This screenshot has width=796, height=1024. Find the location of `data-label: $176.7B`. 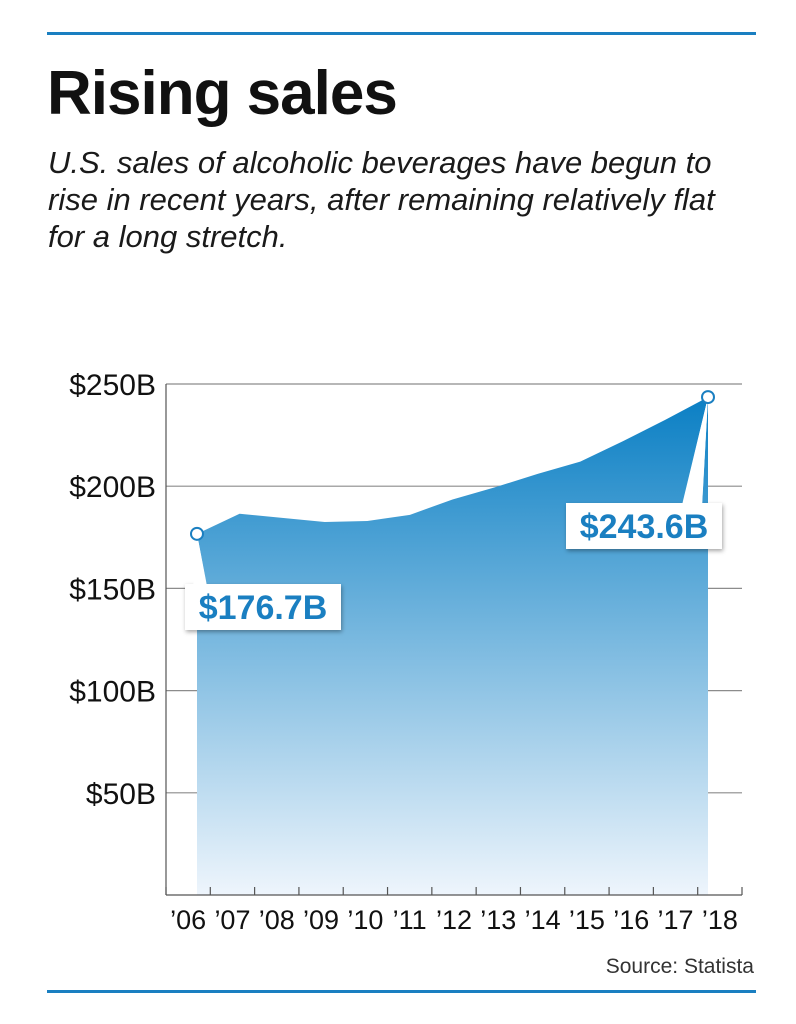

data-label: $176.7B is located at coordinates (263, 608).